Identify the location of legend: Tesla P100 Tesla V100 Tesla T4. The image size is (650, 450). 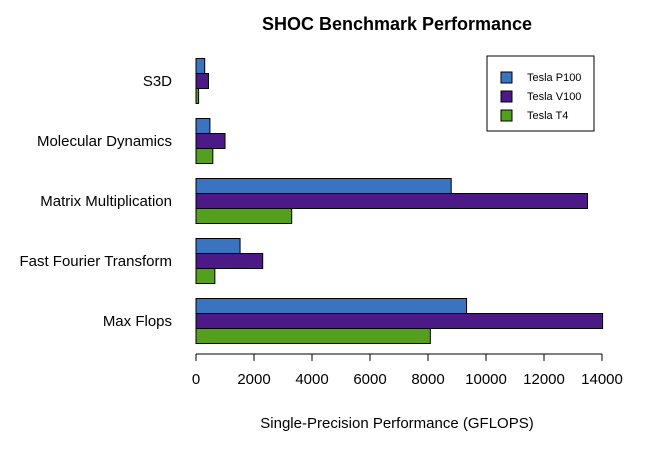
(540, 93).